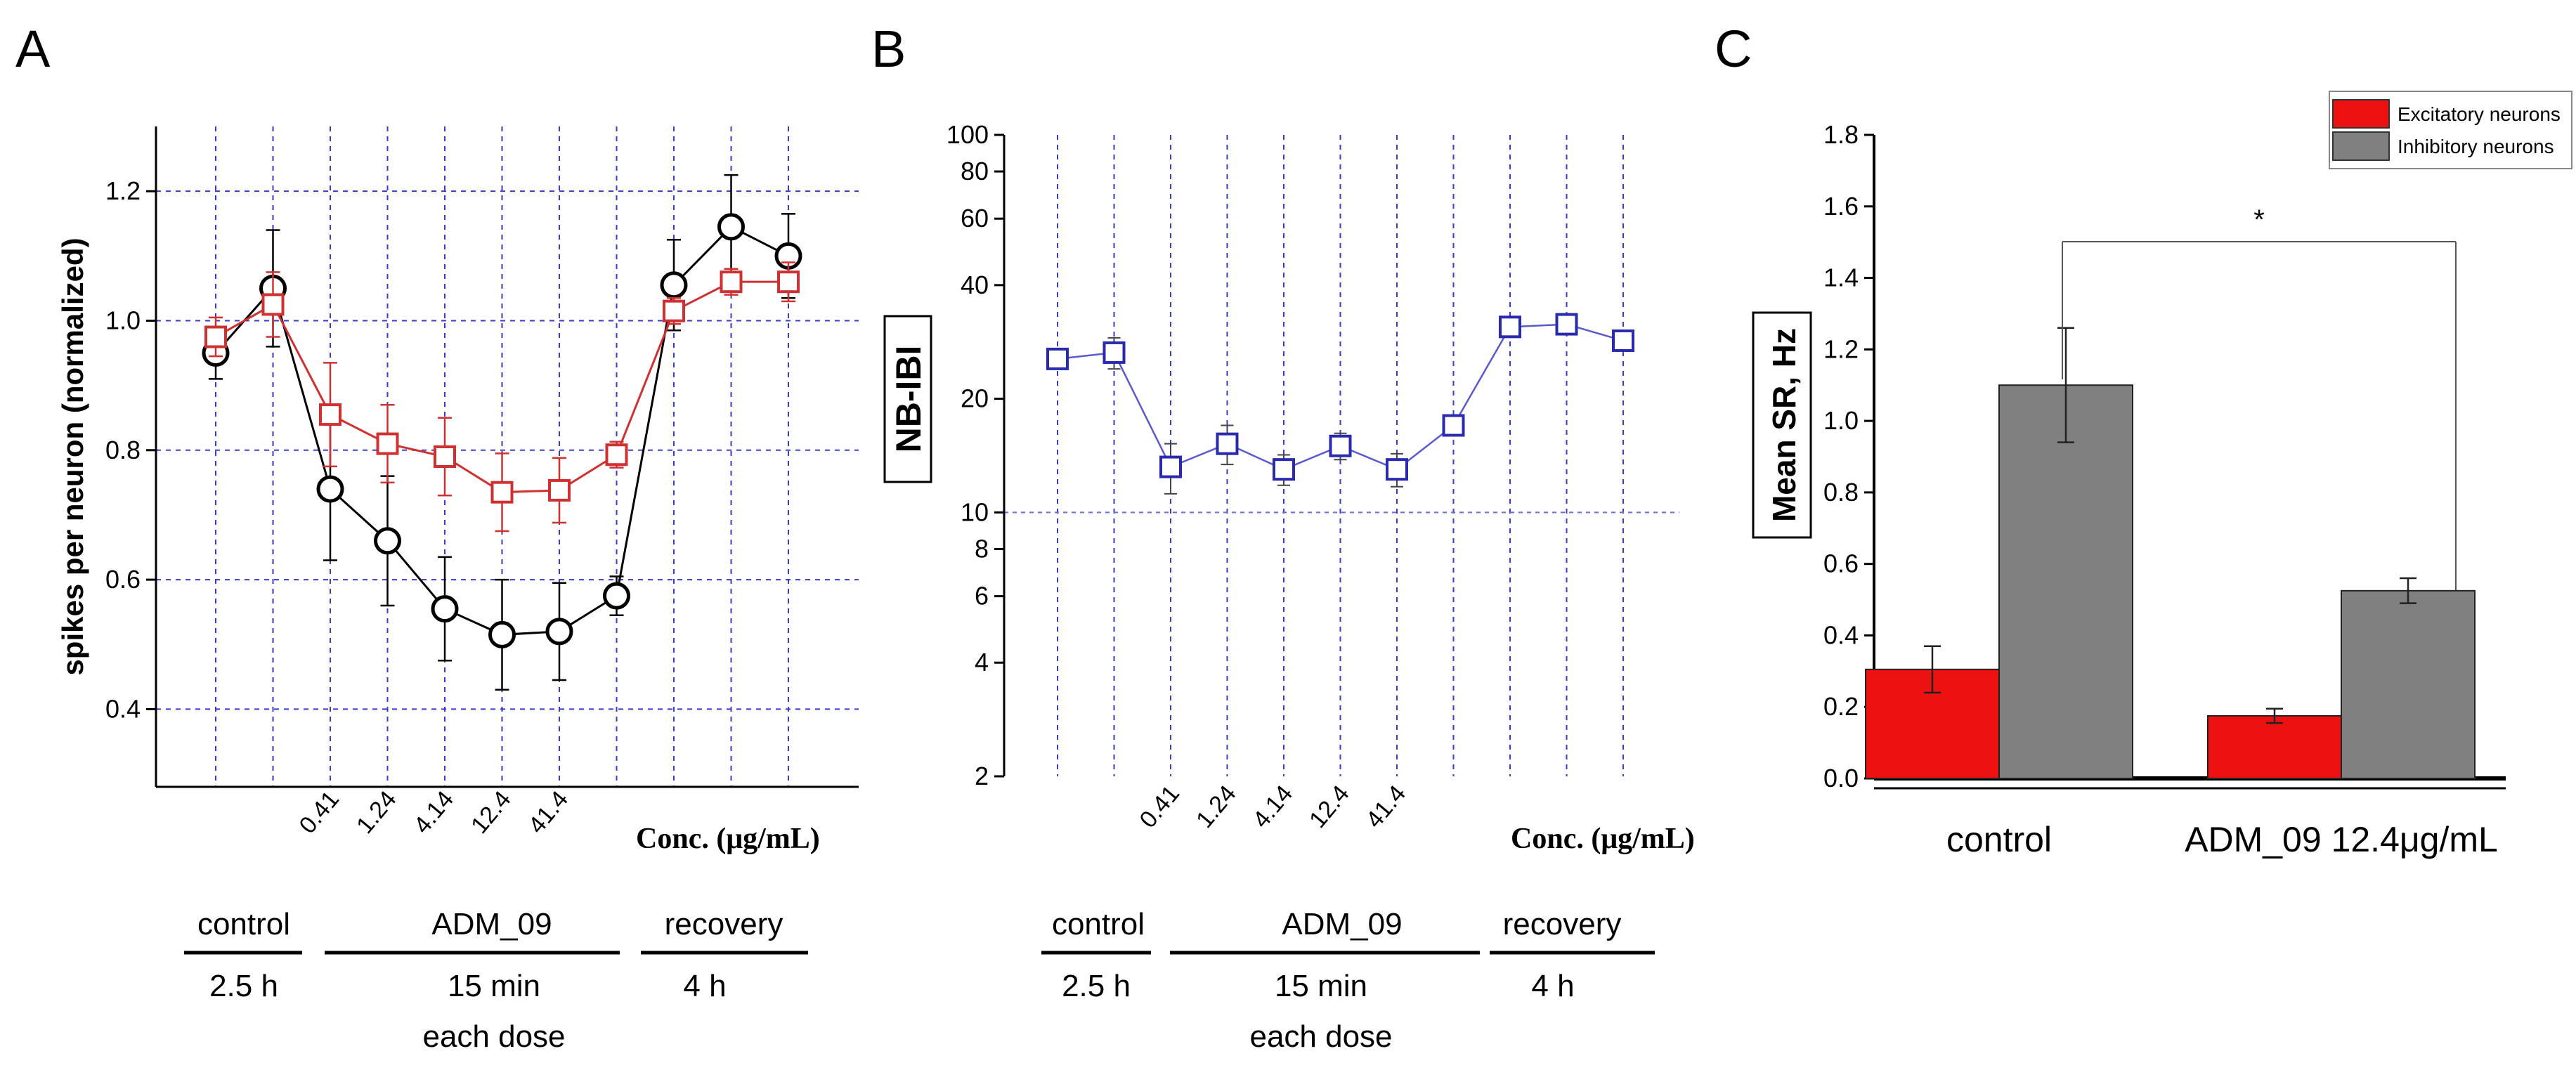 This screenshot has height=1077, width=2576. I want to click on b-xtick-label-2: 4.14, so click(1272, 807).